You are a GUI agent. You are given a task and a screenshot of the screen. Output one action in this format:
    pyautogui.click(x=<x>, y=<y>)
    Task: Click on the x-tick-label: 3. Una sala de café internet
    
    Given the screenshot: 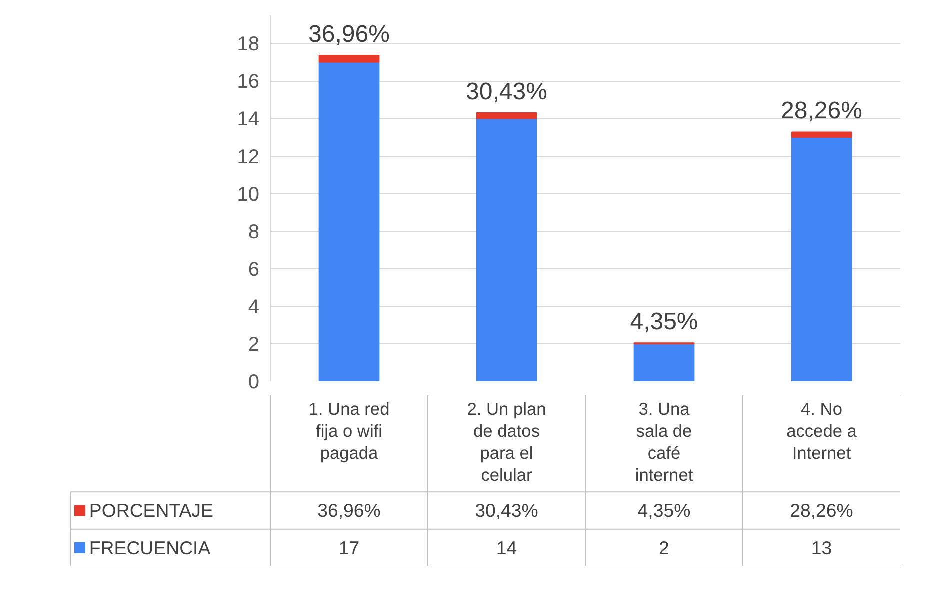 What is the action you would take?
    pyautogui.click(x=664, y=442)
    